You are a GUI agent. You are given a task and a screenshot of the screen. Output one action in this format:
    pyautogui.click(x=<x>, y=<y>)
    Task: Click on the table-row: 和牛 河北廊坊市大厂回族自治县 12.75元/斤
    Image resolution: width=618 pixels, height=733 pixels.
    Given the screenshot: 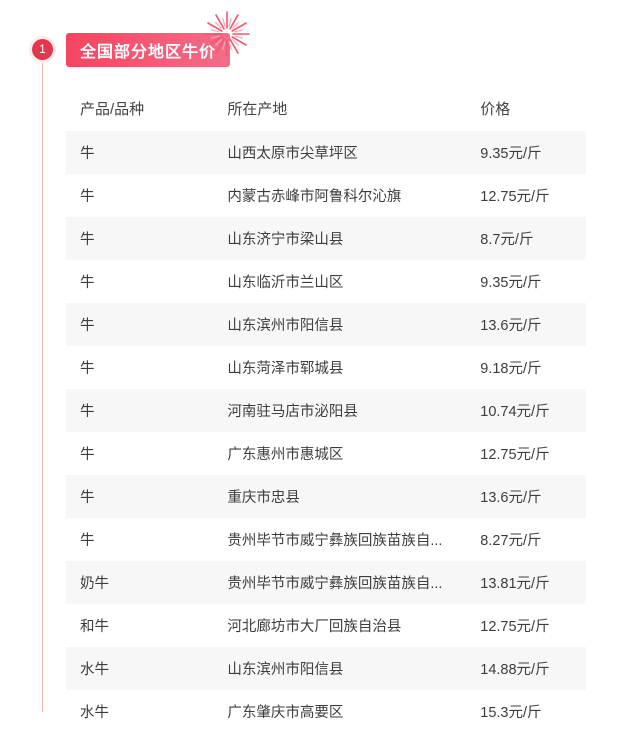 What is the action you would take?
    pyautogui.click(x=326, y=625)
    